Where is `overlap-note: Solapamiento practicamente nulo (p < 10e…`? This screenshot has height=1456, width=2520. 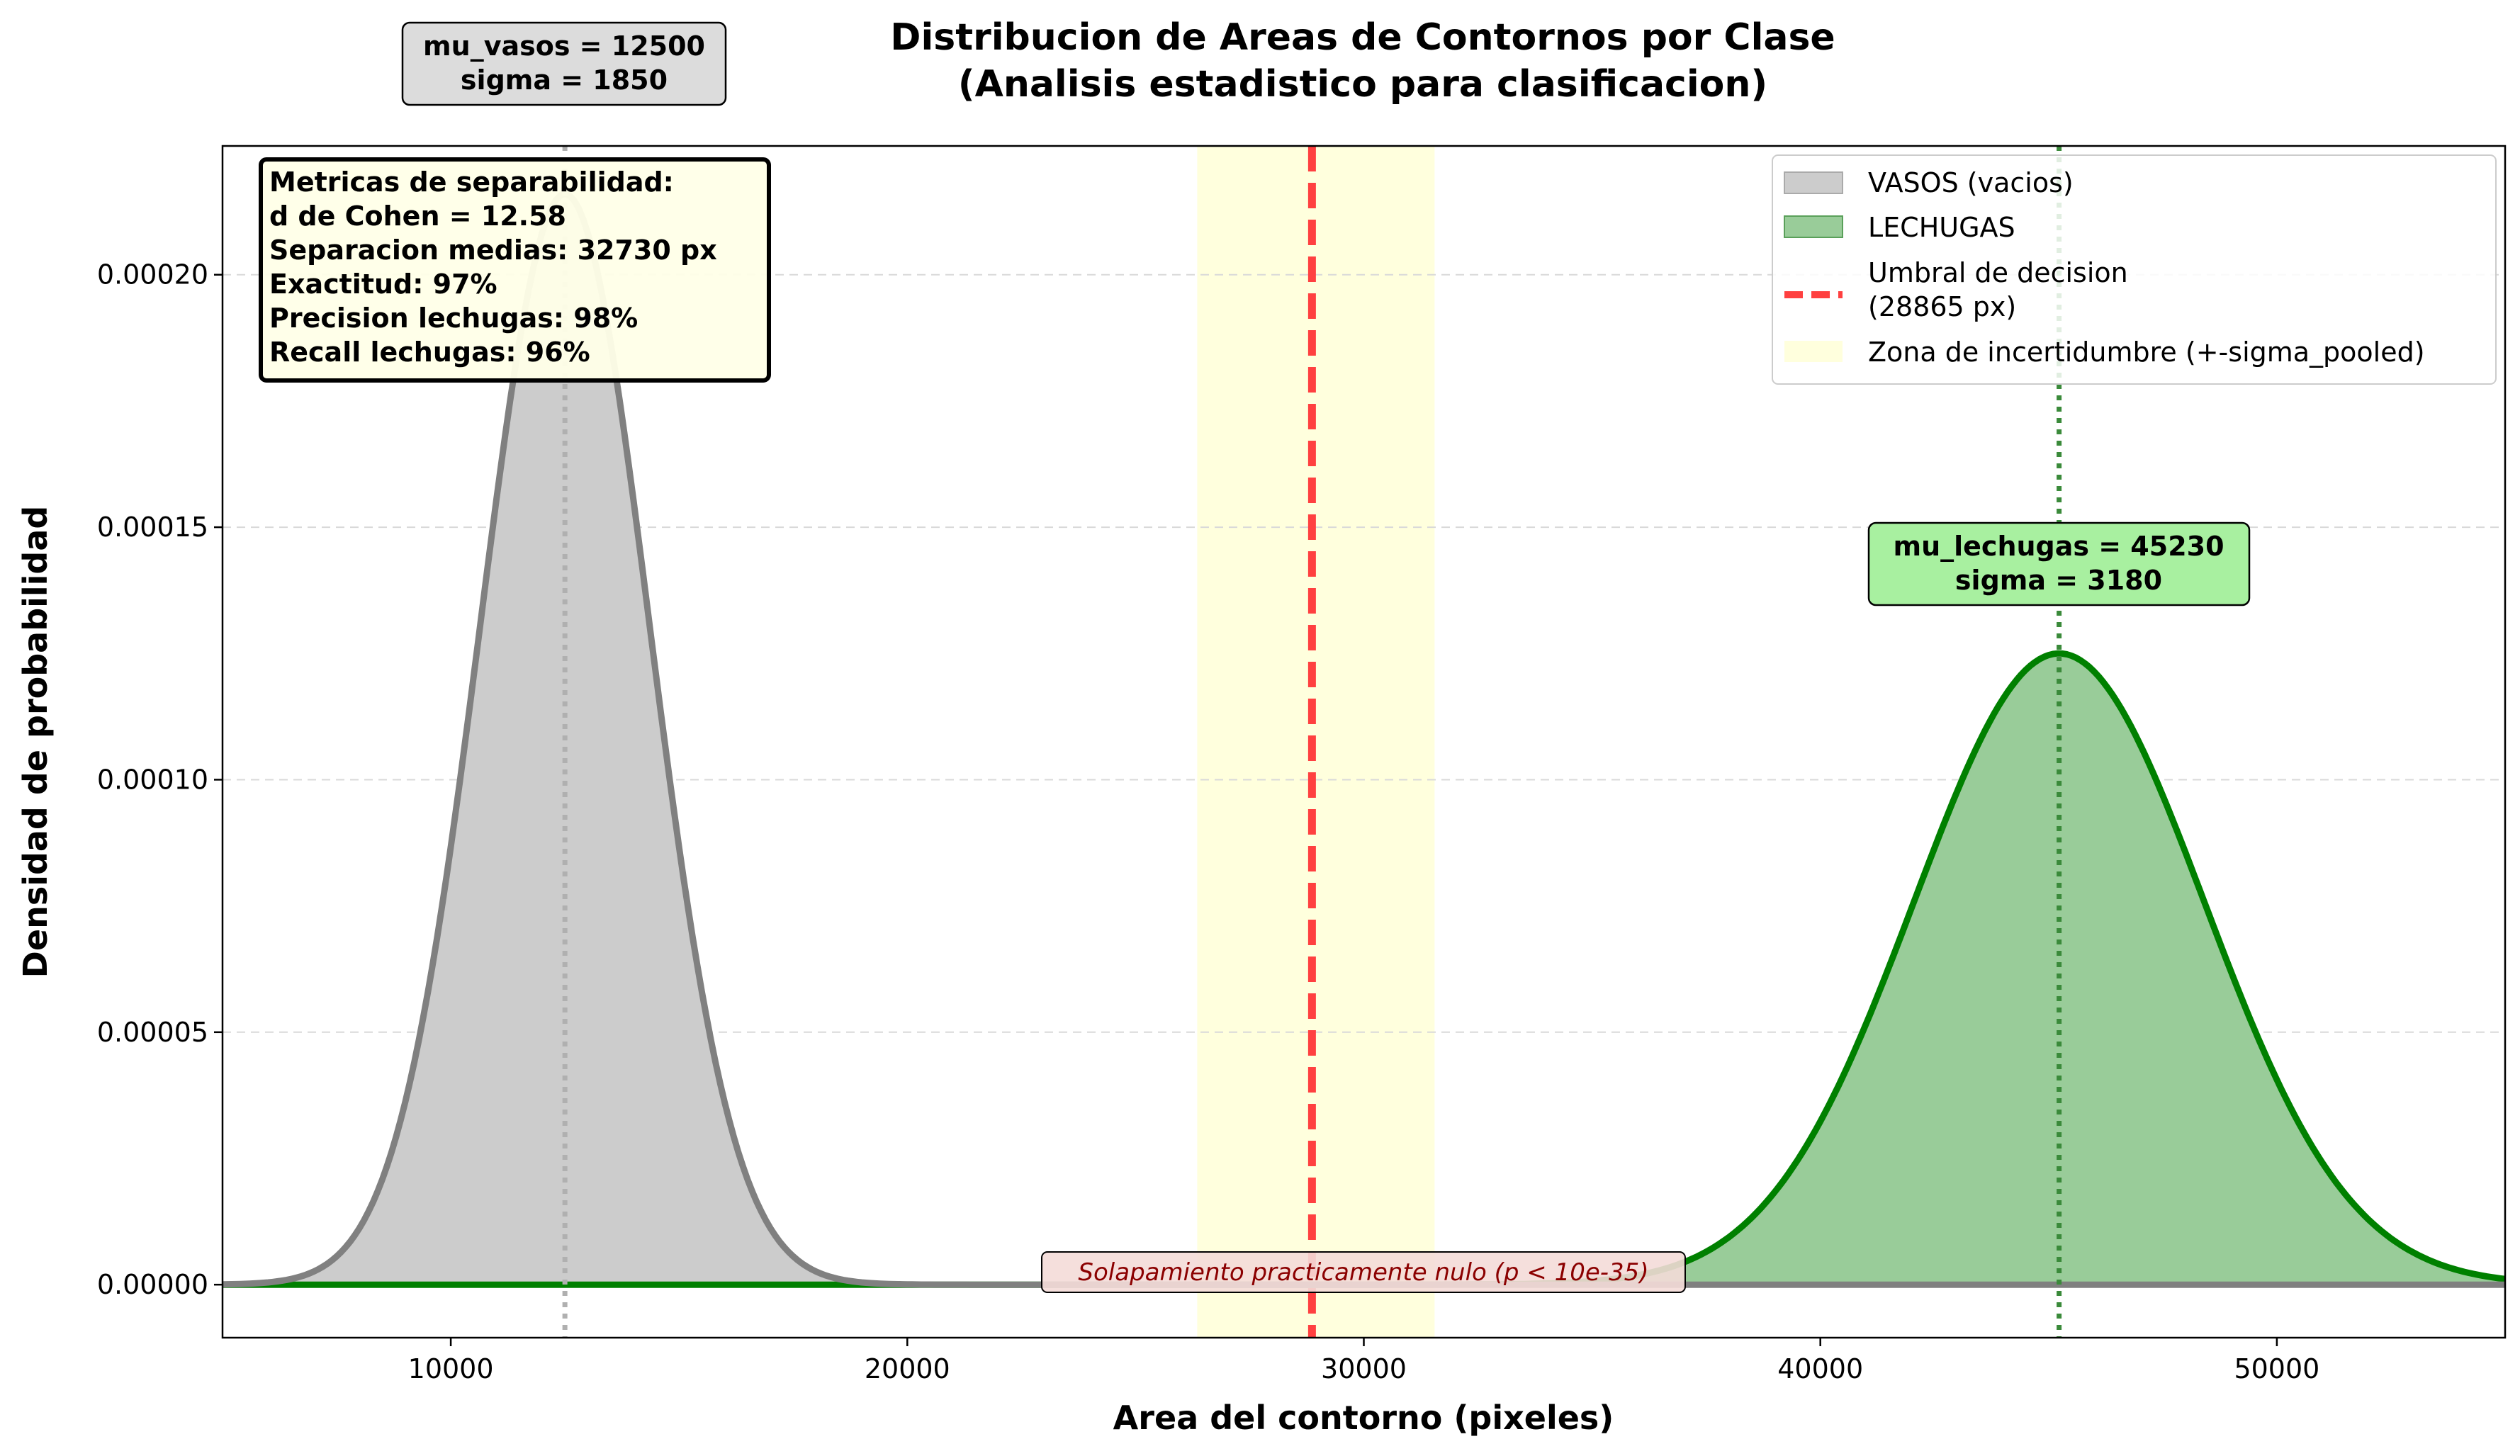
overlap-note: Solapamiento practicamente nulo (p < 10e… is located at coordinates (1363, 1272).